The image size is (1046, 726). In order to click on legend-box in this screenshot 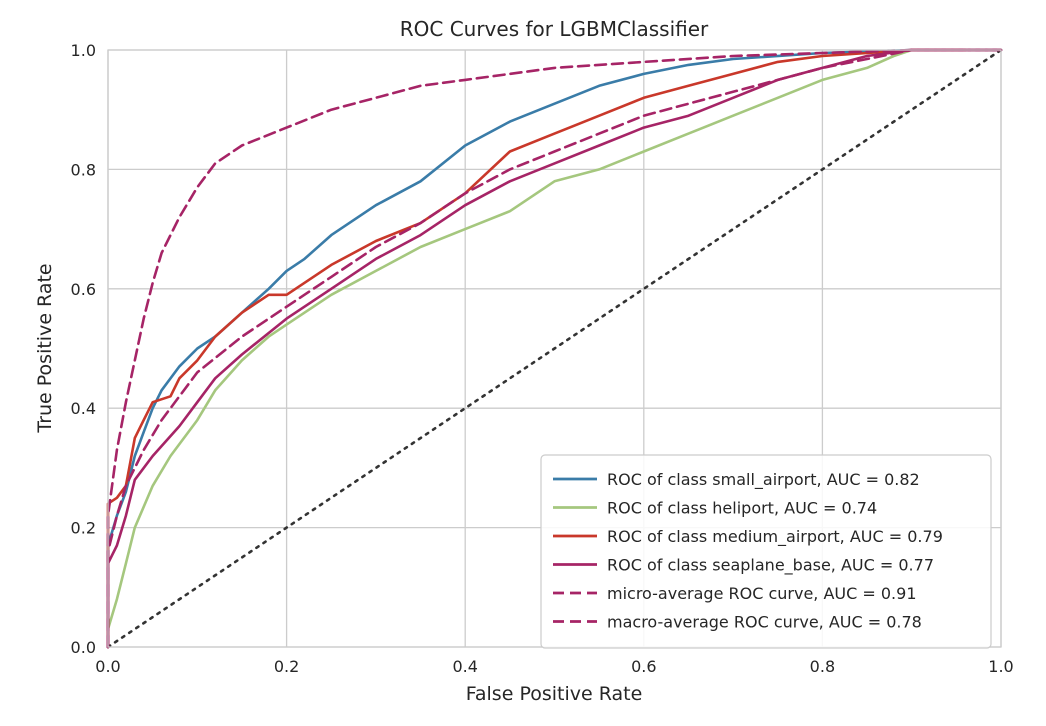, I will do `click(766, 551)`.